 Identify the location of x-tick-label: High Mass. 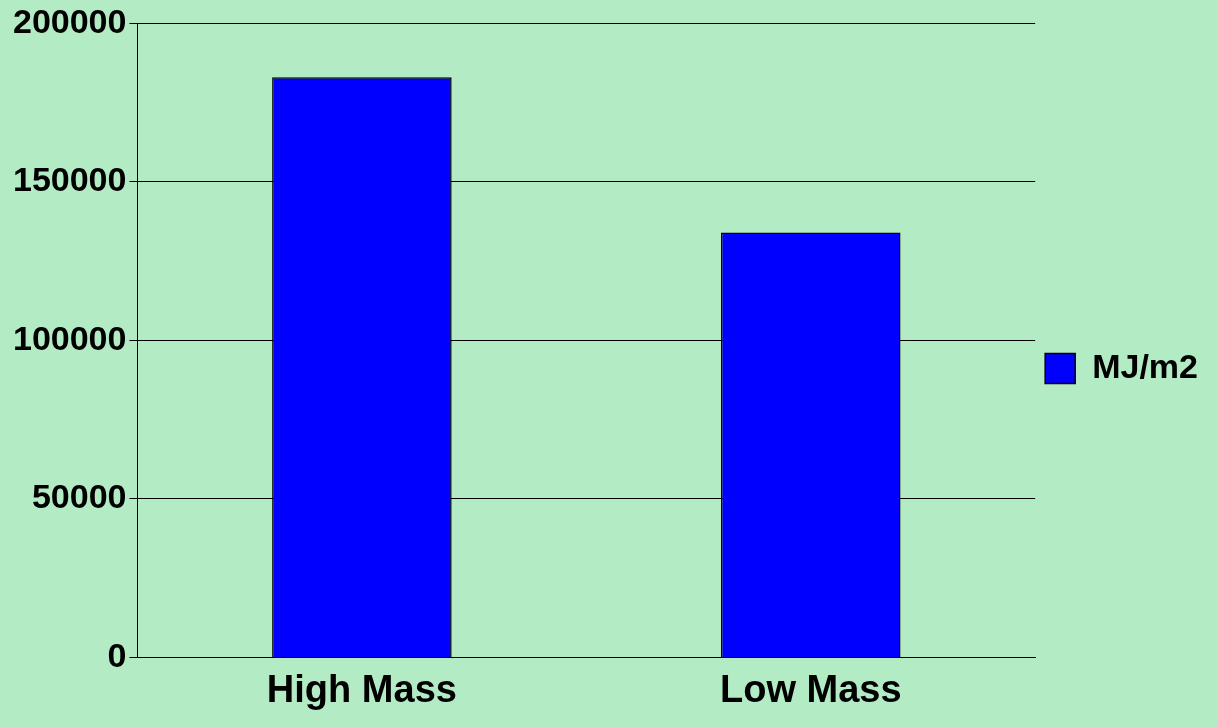
(361, 688).